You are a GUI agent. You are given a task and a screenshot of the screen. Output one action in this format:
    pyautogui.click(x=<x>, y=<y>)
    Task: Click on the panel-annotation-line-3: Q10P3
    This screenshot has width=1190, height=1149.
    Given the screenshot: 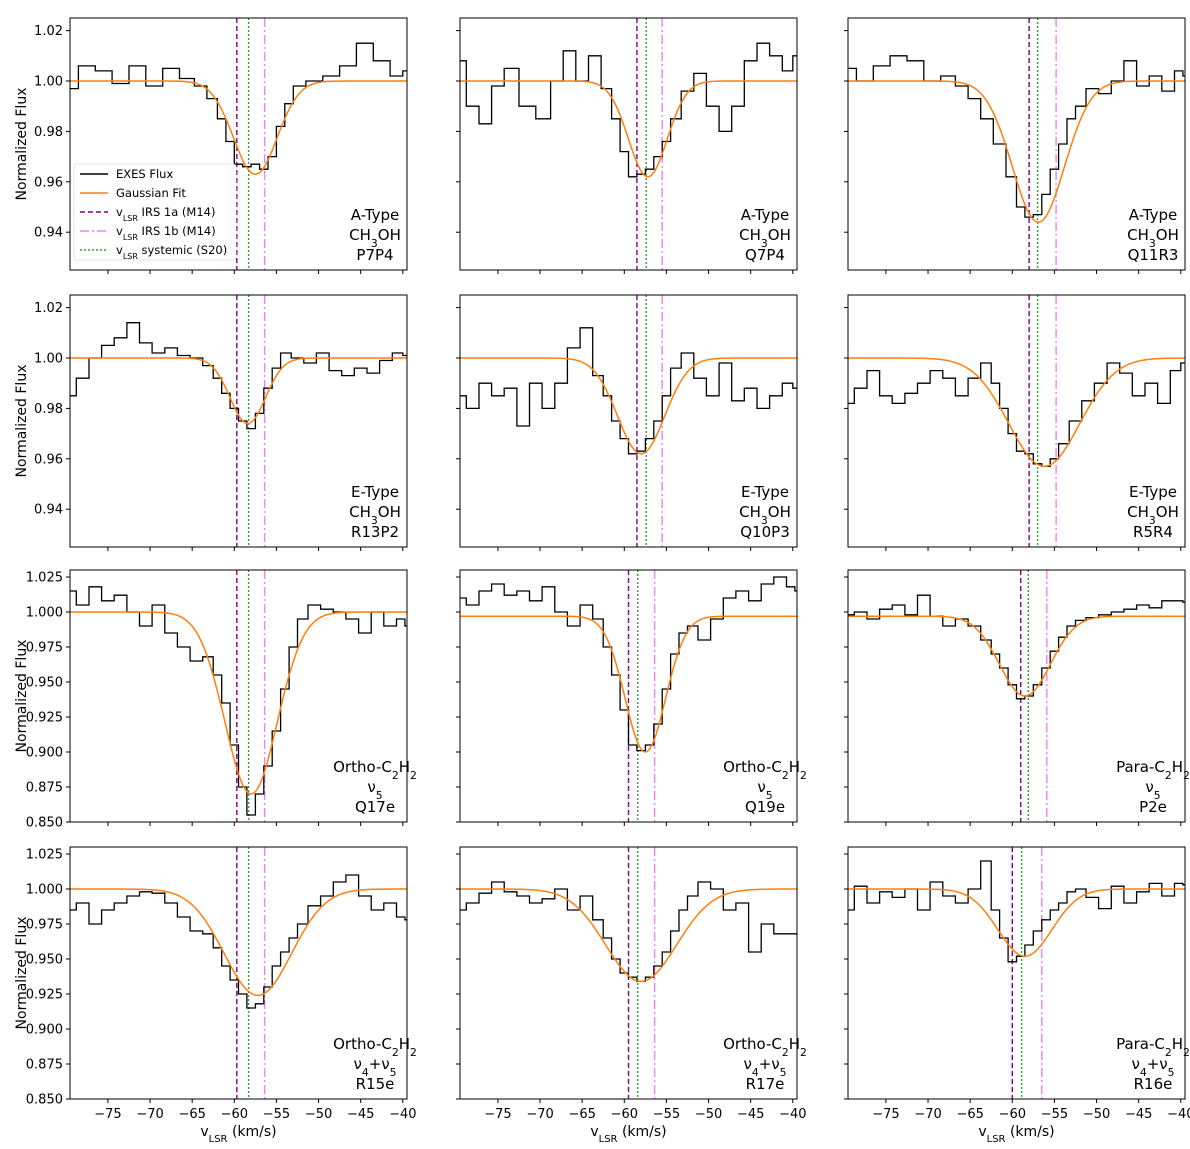 What is the action you would take?
    pyautogui.click(x=764, y=532)
    